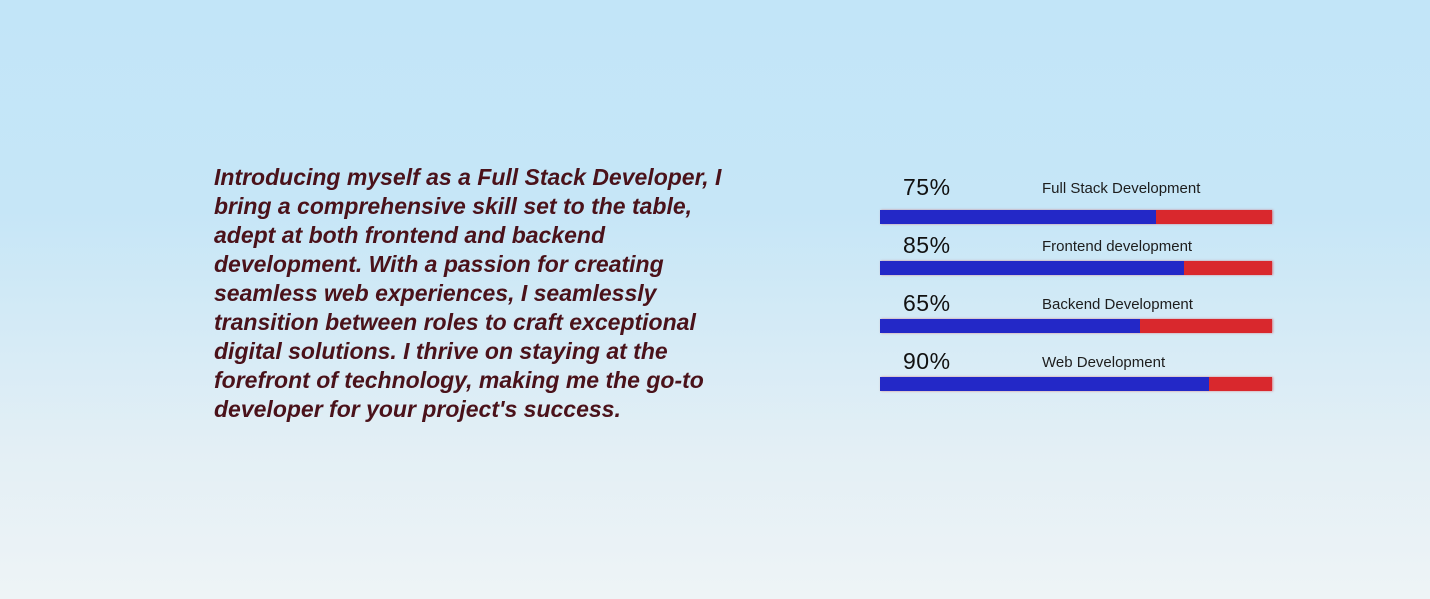 This screenshot has width=1430, height=599. Describe the element at coordinates (1076, 201) in the screenshot. I see `skill-full-stack-development: 75% Full Stack Development` at that location.